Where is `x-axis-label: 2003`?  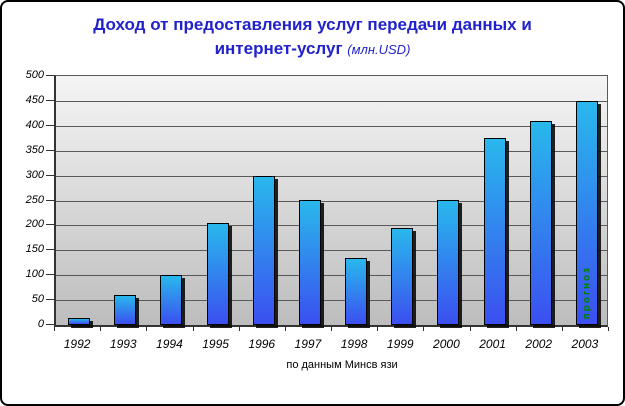 x-axis-label: 2003 is located at coordinates (585, 344).